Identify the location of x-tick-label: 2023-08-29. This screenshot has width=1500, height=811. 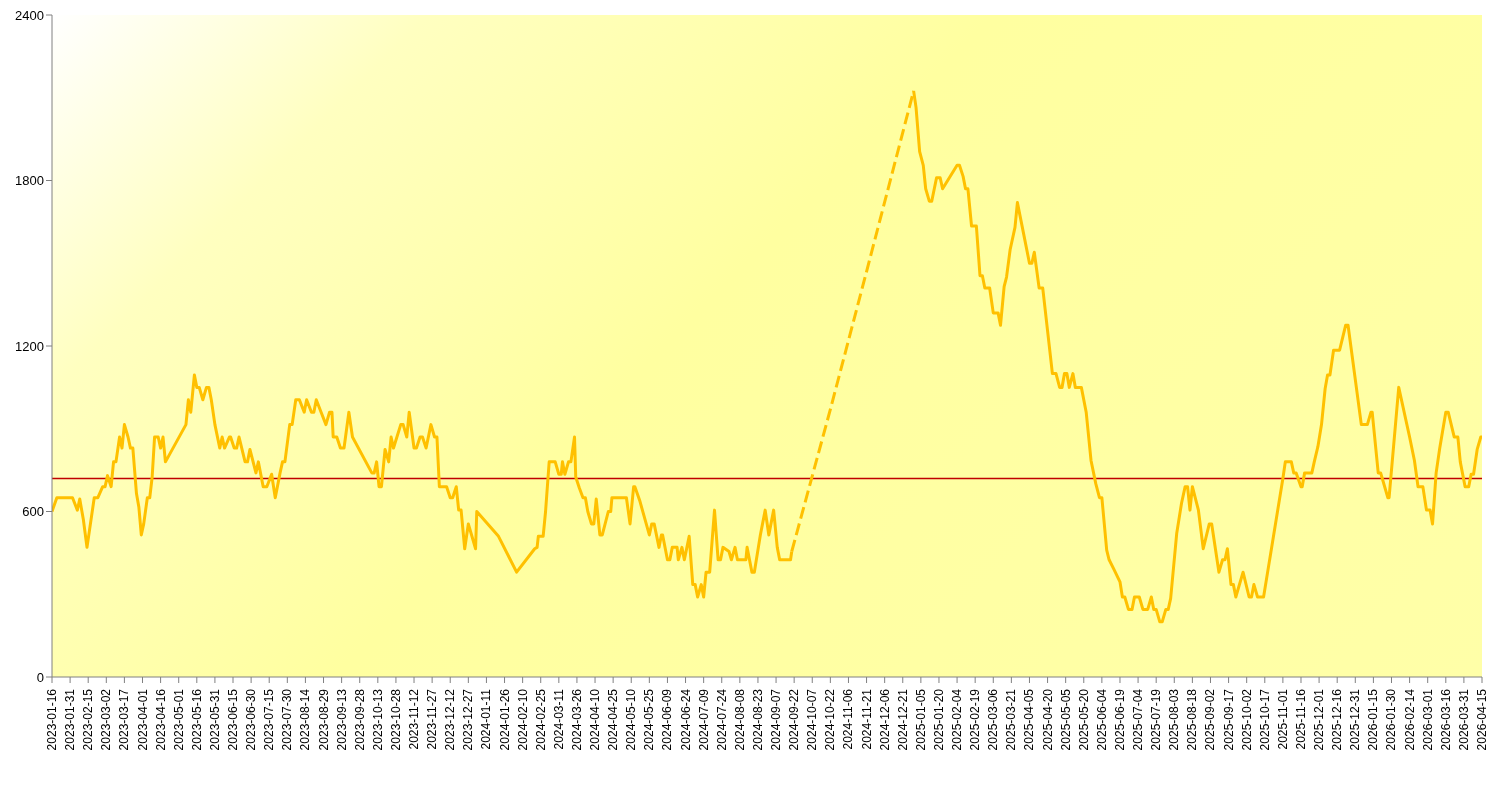
(323, 719).